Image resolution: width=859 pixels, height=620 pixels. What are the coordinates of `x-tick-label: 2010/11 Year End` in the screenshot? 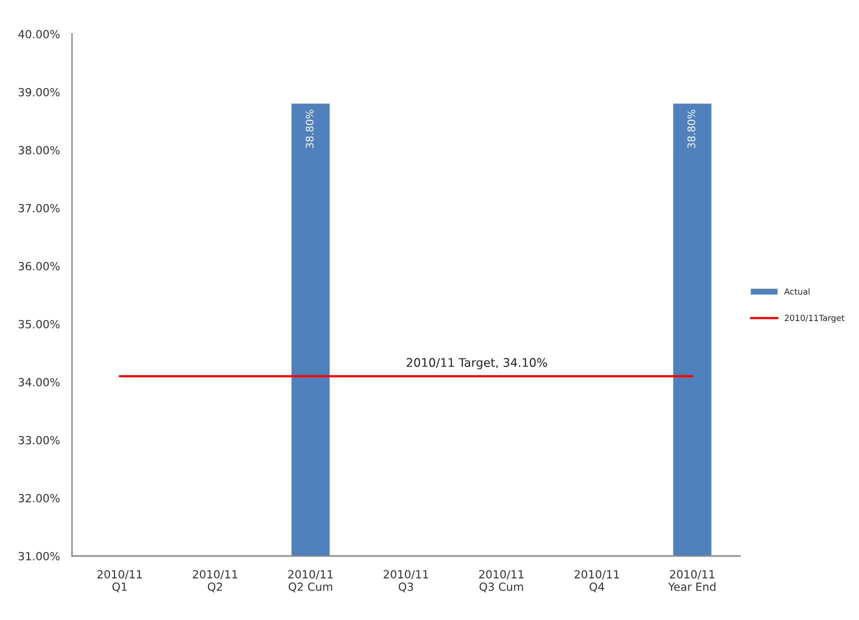 It's located at (692, 580).